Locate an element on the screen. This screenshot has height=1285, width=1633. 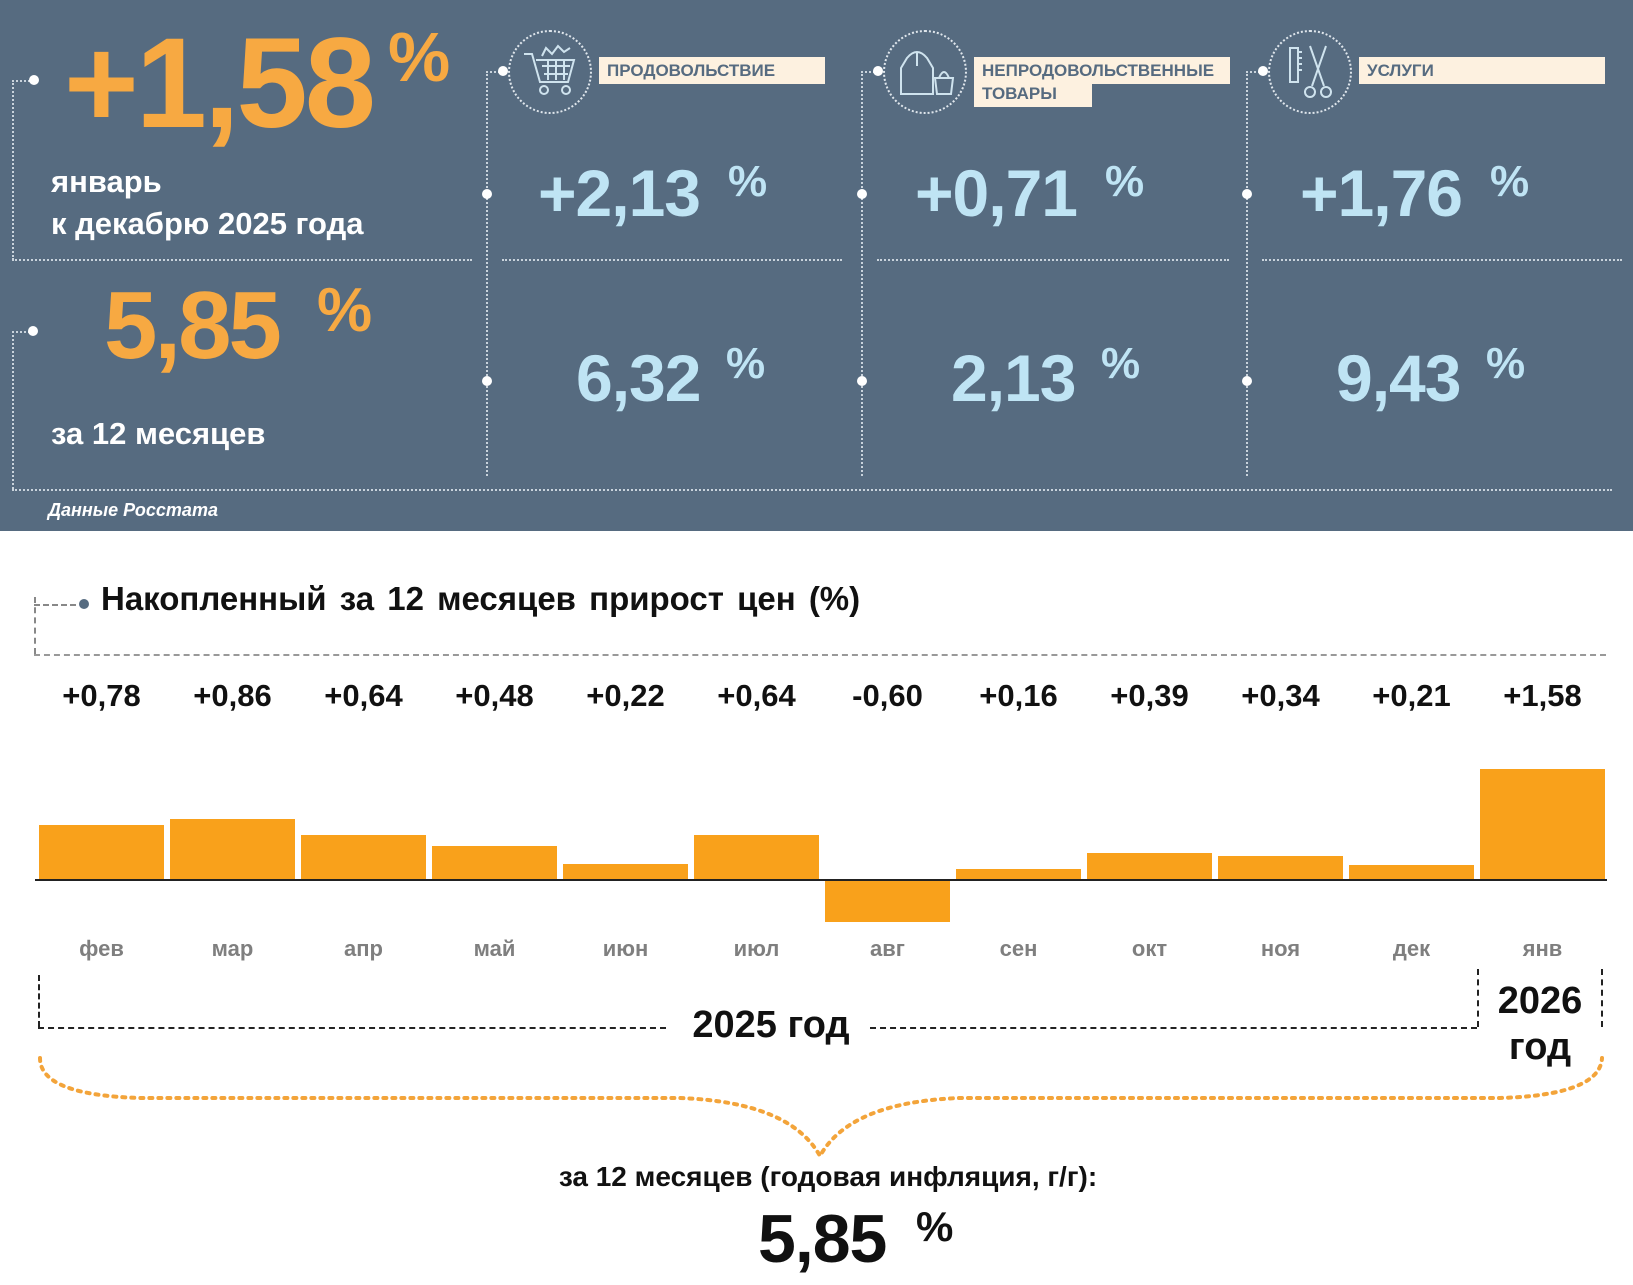
month-label: дек is located at coordinates (1411, 948).